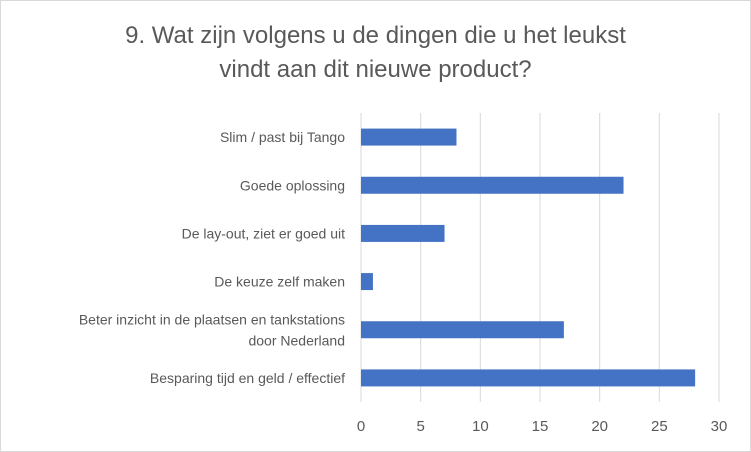 This screenshot has height=452, width=751. Describe the element at coordinates (375, 69) in the screenshot. I see `chart-title-line-2: vindt aan dit nieuwe product?` at that location.